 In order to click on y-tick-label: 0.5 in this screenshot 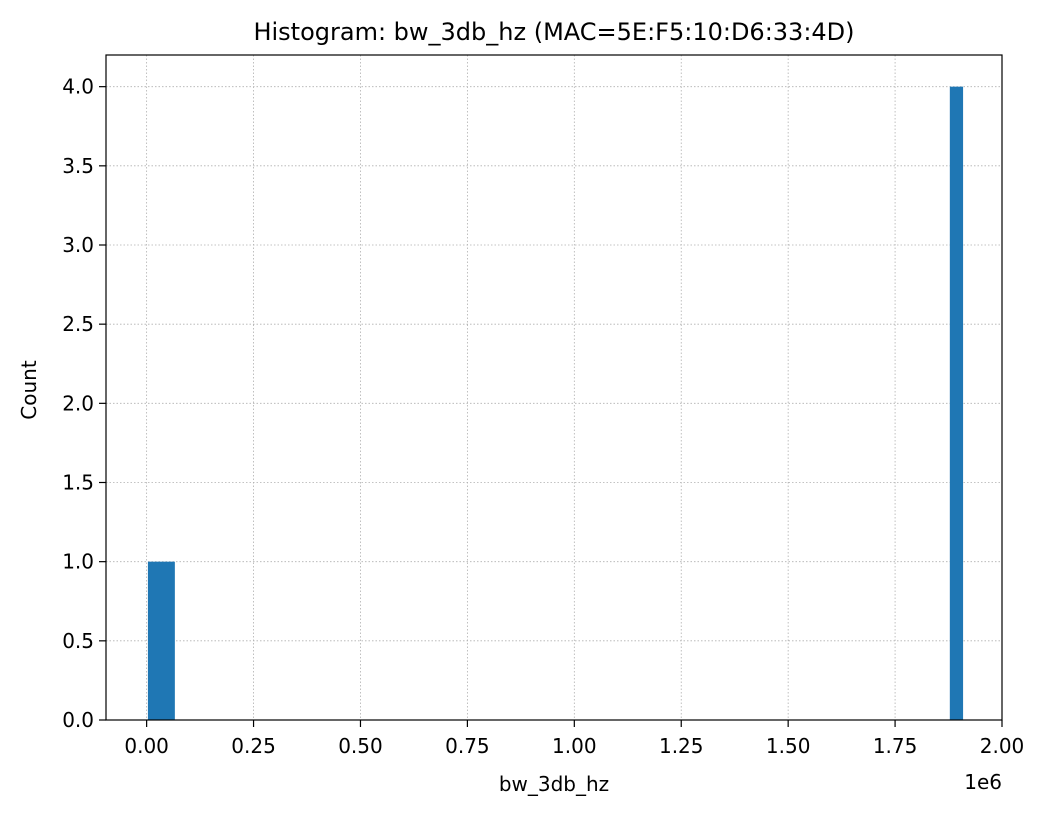, I will do `click(78, 641)`.